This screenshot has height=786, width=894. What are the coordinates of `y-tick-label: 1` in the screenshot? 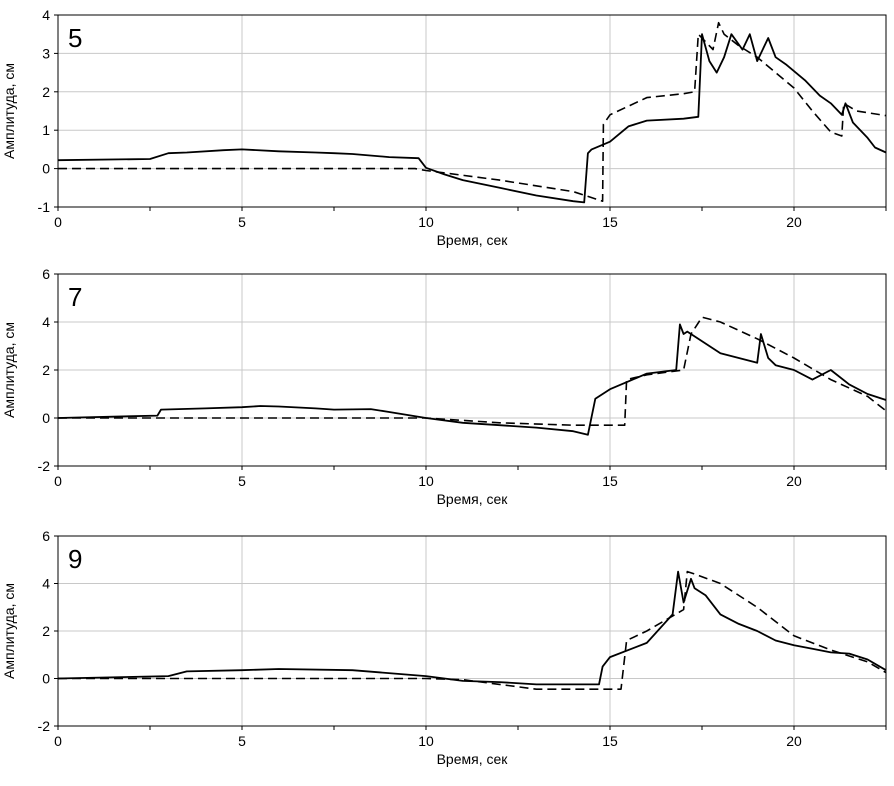 It's located at (46, 130).